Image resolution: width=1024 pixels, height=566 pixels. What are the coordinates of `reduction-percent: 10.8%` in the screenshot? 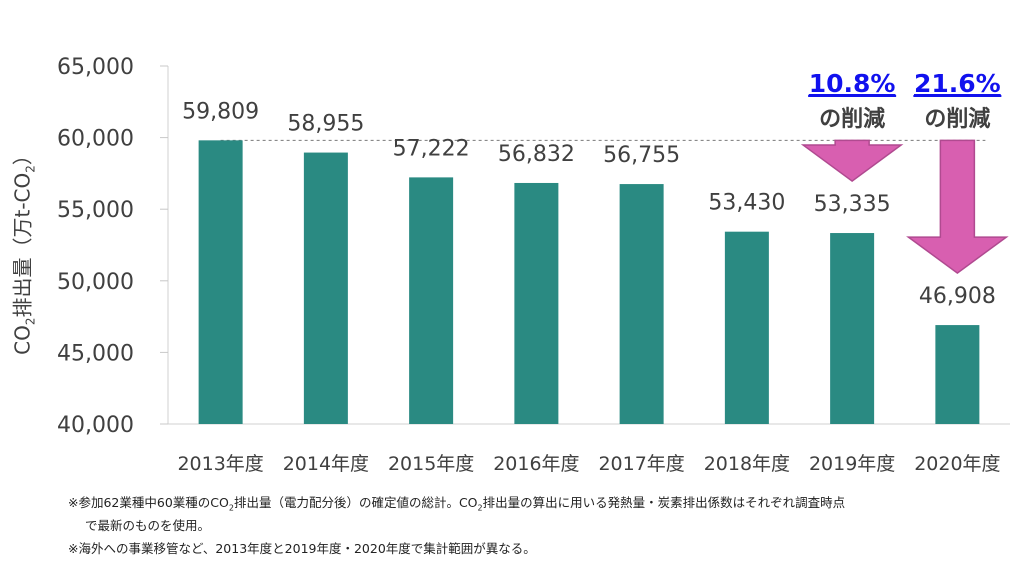 It's located at (852, 83).